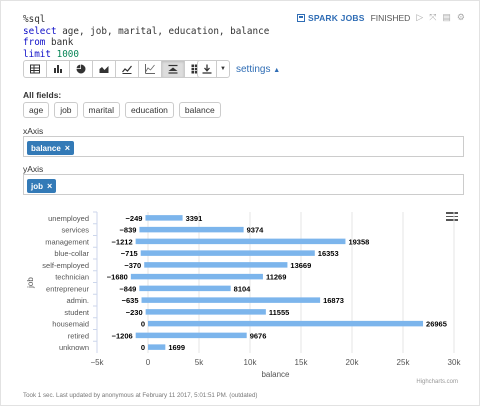  Describe the element at coordinates (302, 362) in the screenshot. I see `x-tick-label: 15k` at that location.